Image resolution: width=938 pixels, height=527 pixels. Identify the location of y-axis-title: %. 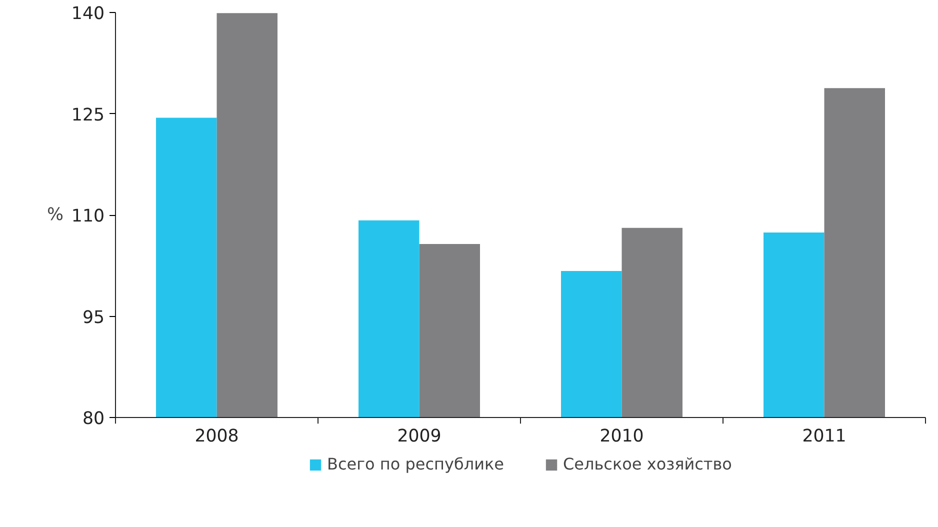
(55, 215).